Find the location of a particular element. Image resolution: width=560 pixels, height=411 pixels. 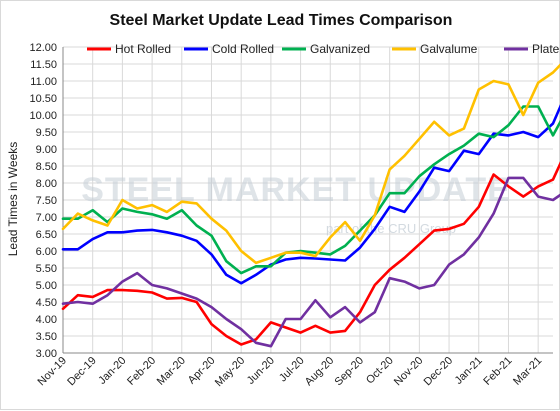

y-tick-label: 12.00 is located at coordinates (43, 48).